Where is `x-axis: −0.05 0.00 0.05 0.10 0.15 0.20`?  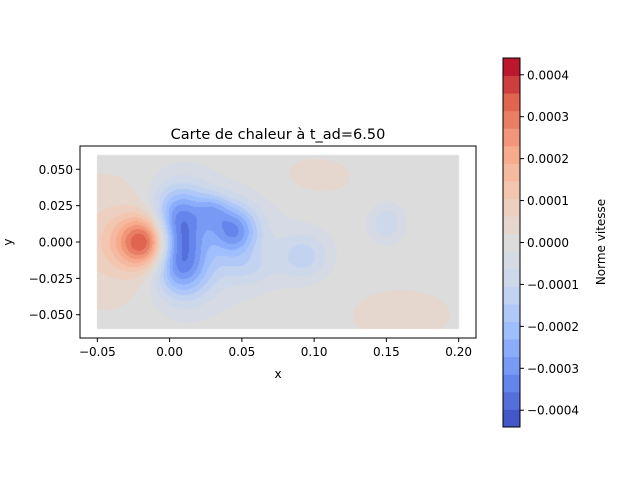
x-axis: −0.05 0.00 0.05 0.10 0.15 0.20 is located at coordinates (275, 348).